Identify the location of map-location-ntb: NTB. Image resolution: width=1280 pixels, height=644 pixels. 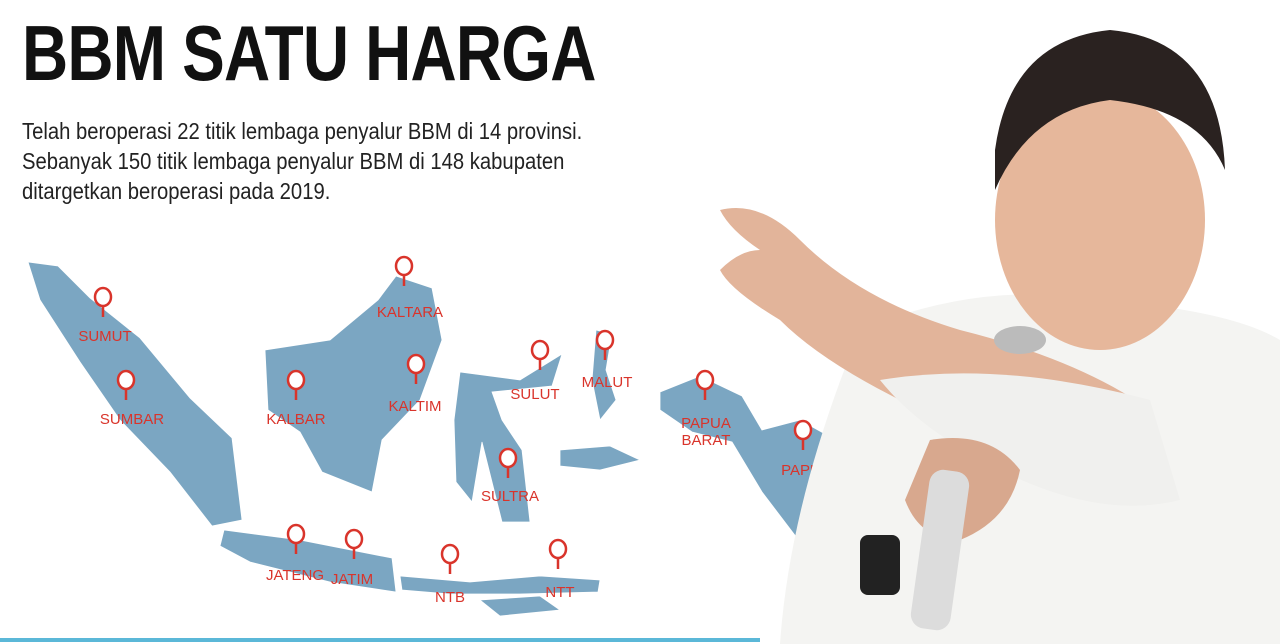
(450, 574).